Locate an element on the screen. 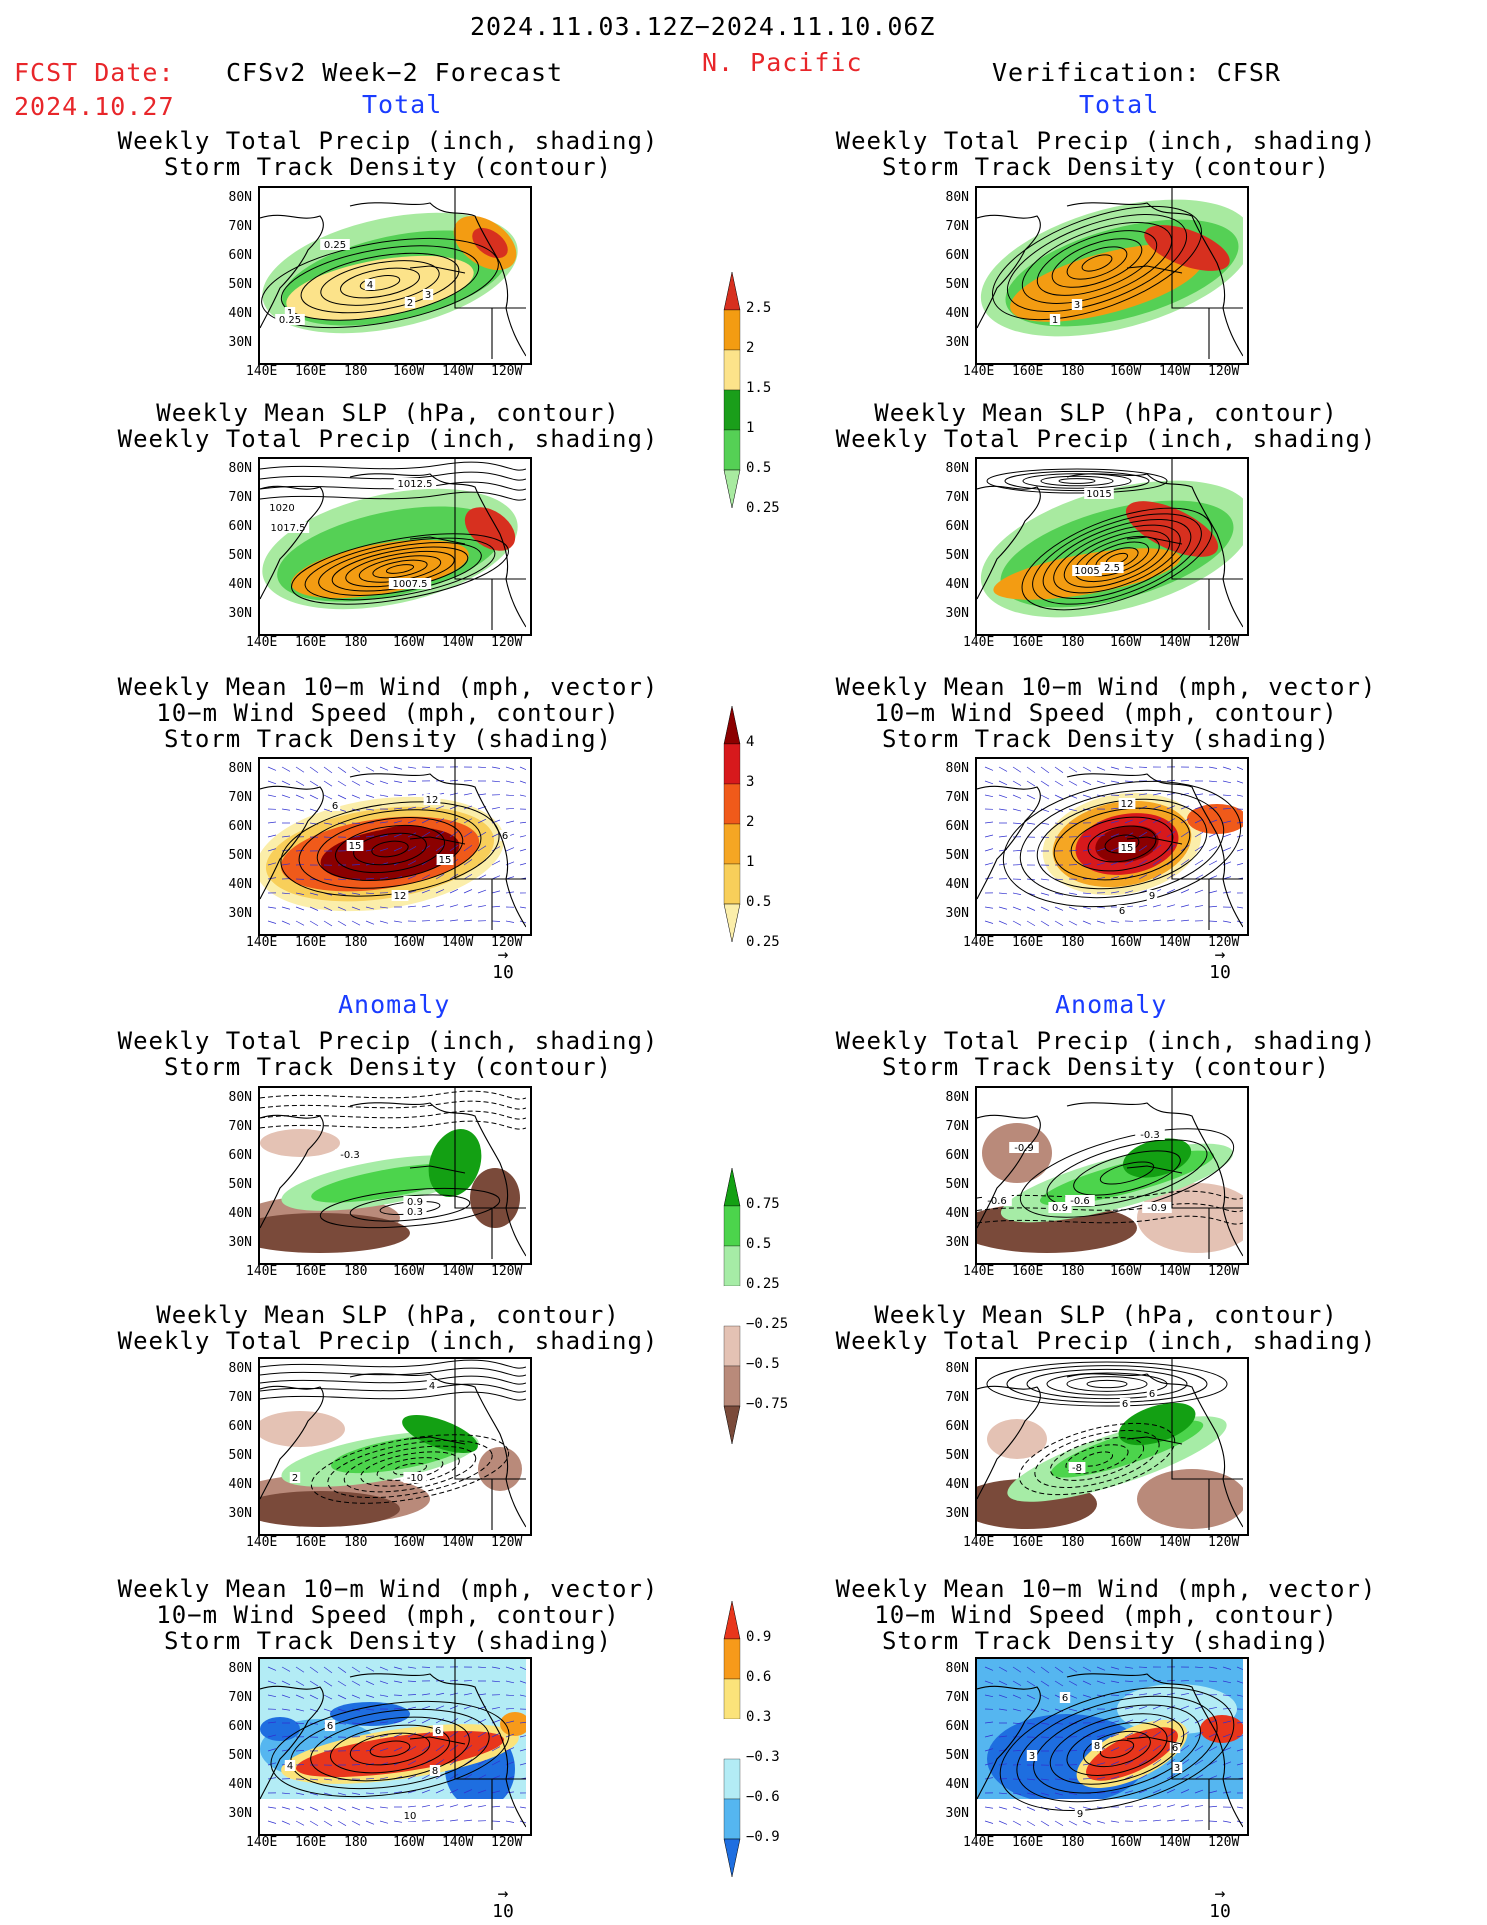 Image resolution: width=1487 pixels, height=1925 pixels. map-anomaly-verification-precip: -0.3 -0.9 -0.6 0.9 -0.6 -0.9 is located at coordinates (1112, 1175).